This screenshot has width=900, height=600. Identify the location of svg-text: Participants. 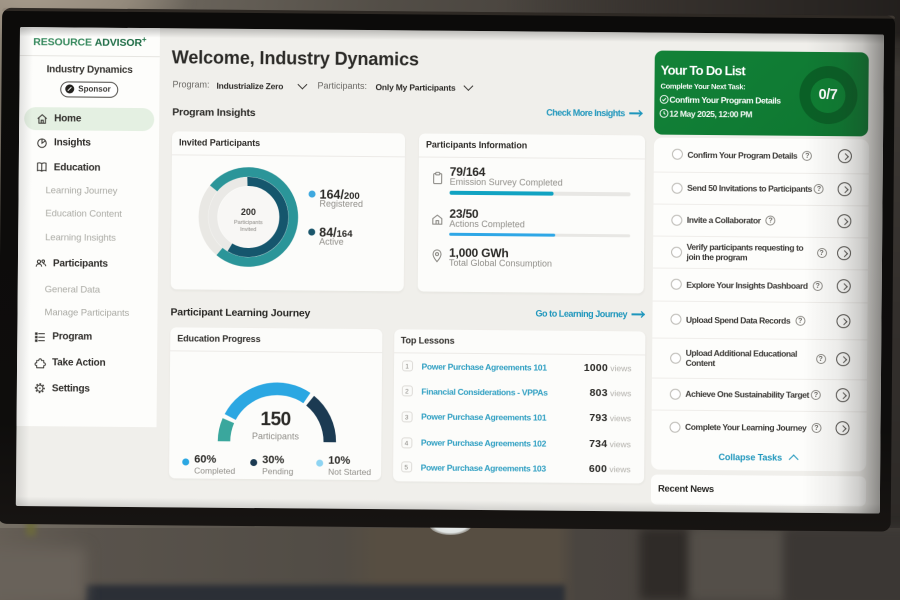
(248, 222).